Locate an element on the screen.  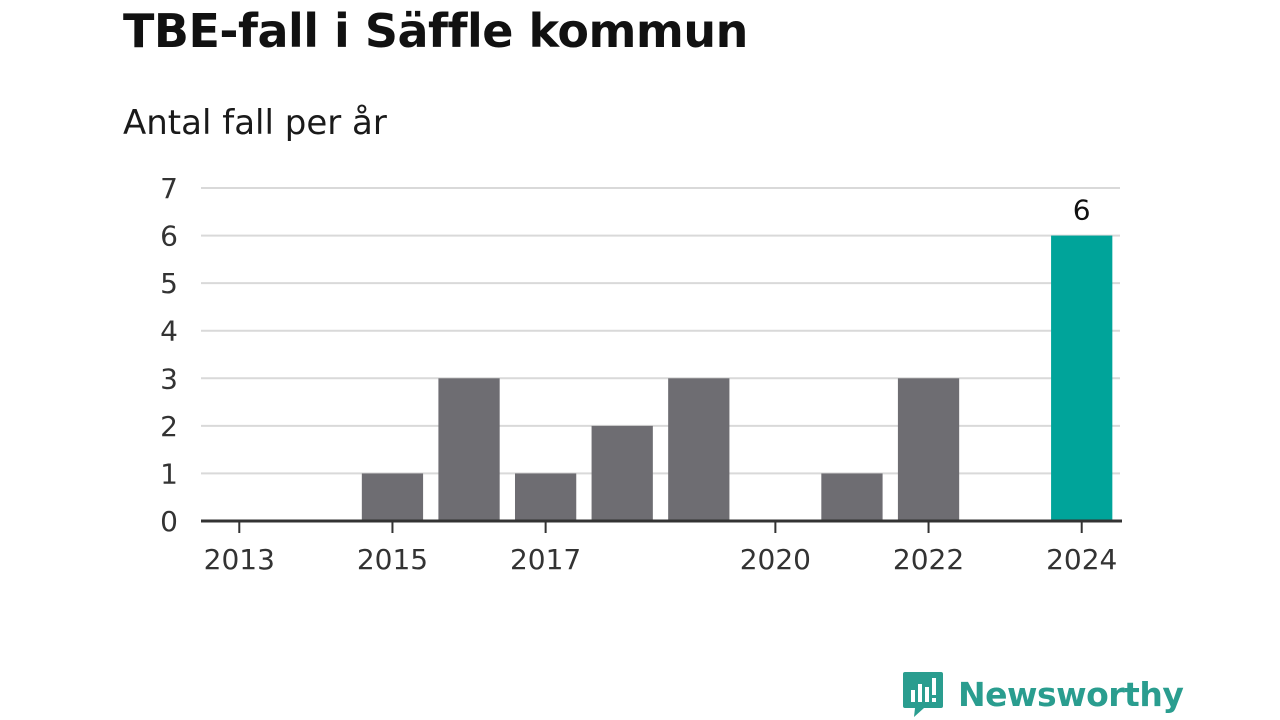
chart-title: TBE-fall i Säffle kommun is located at coordinates (435, 31).